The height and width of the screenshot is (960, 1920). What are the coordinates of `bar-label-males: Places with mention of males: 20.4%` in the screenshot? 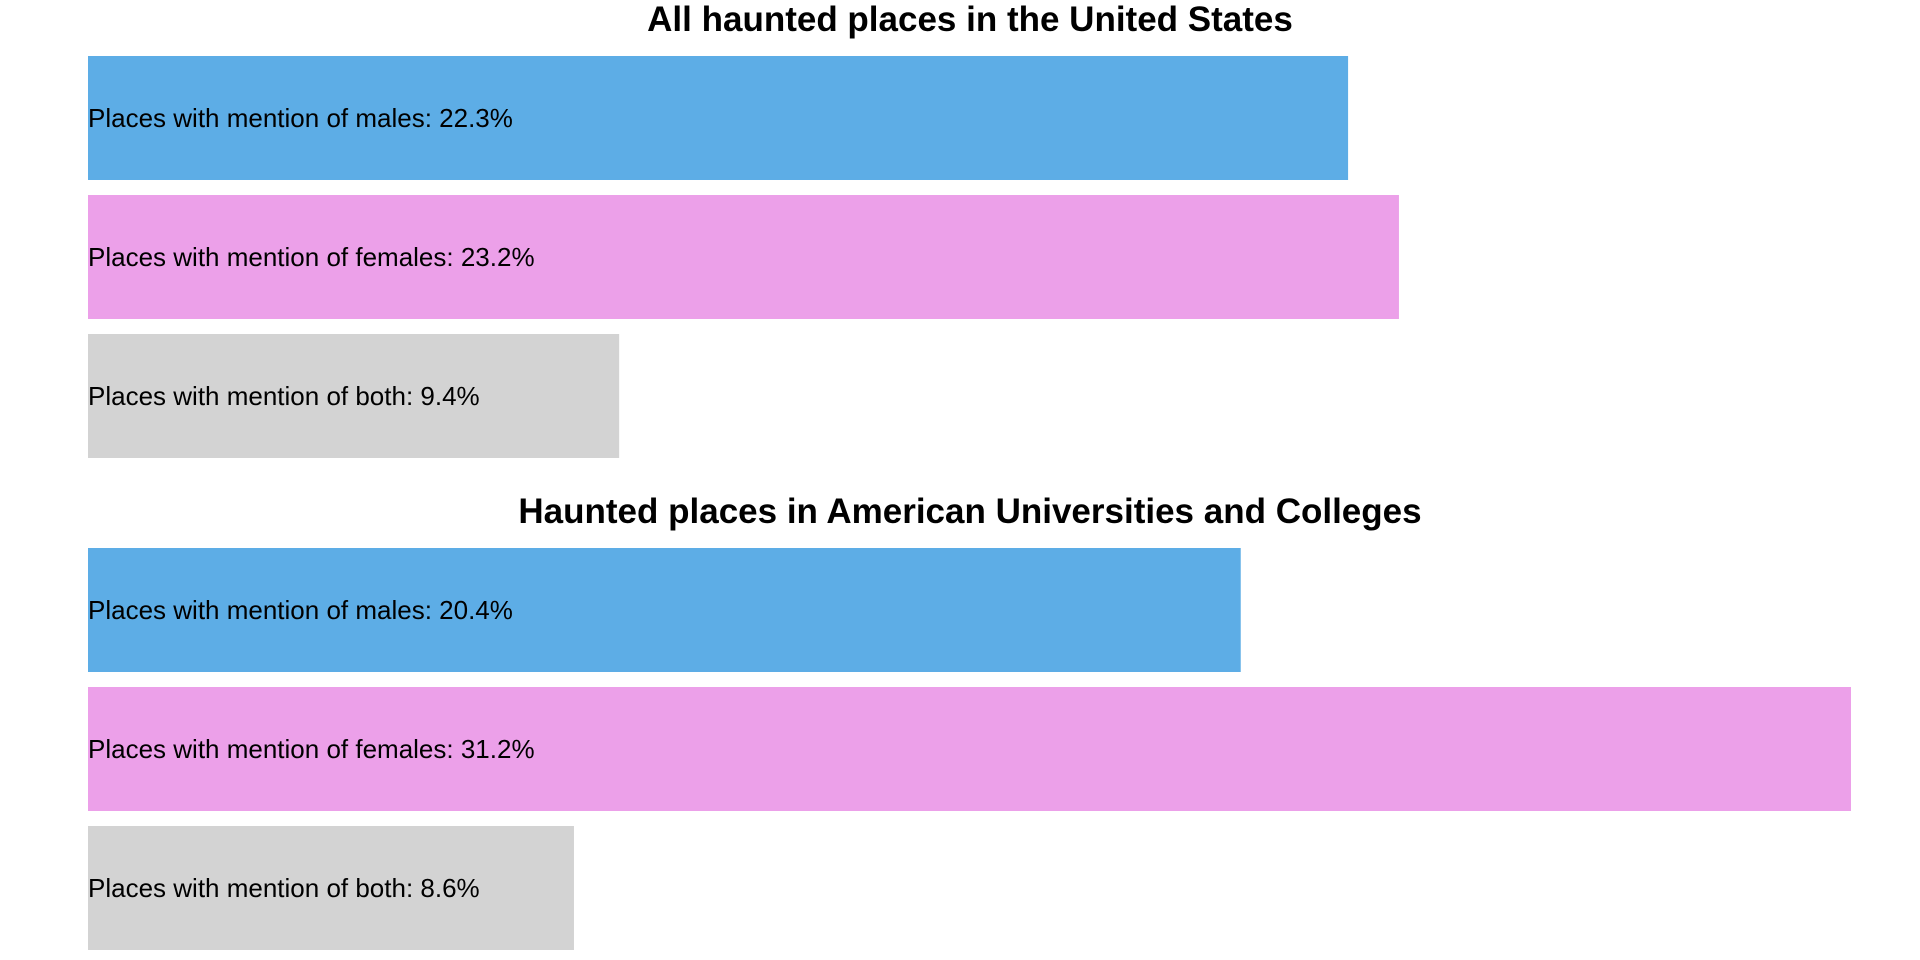 It's located at (300, 610).